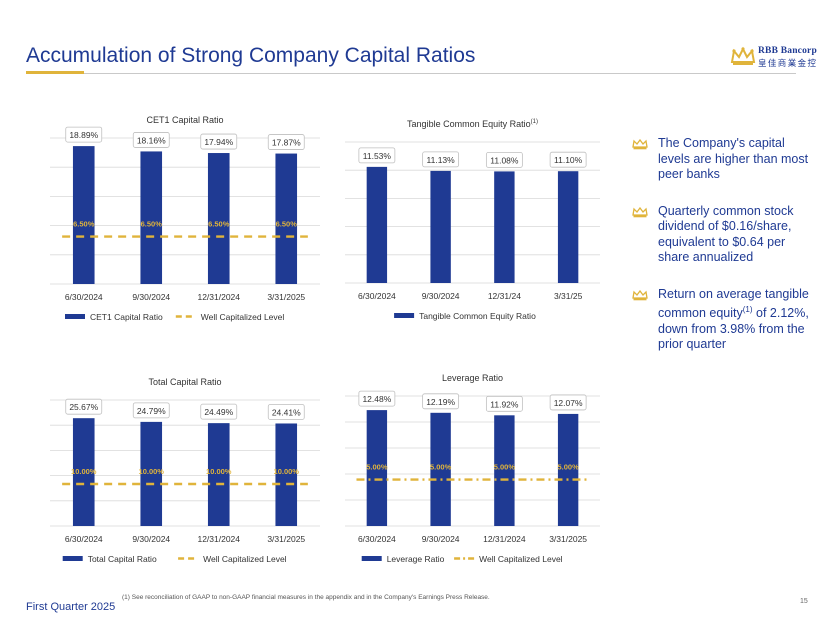 The image size is (825, 638). I want to click on data-label: 18.16%, so click(151, 140).